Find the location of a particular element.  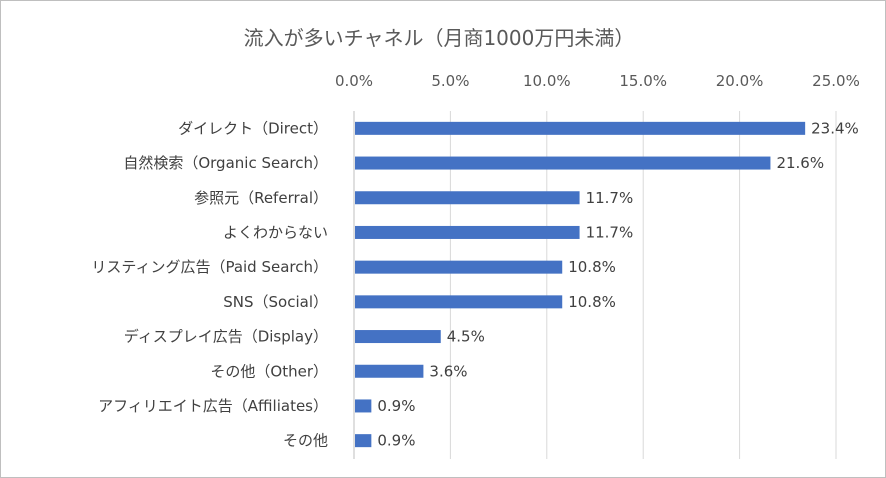

data-label: 23.4% is located at coordinates (835, 128).